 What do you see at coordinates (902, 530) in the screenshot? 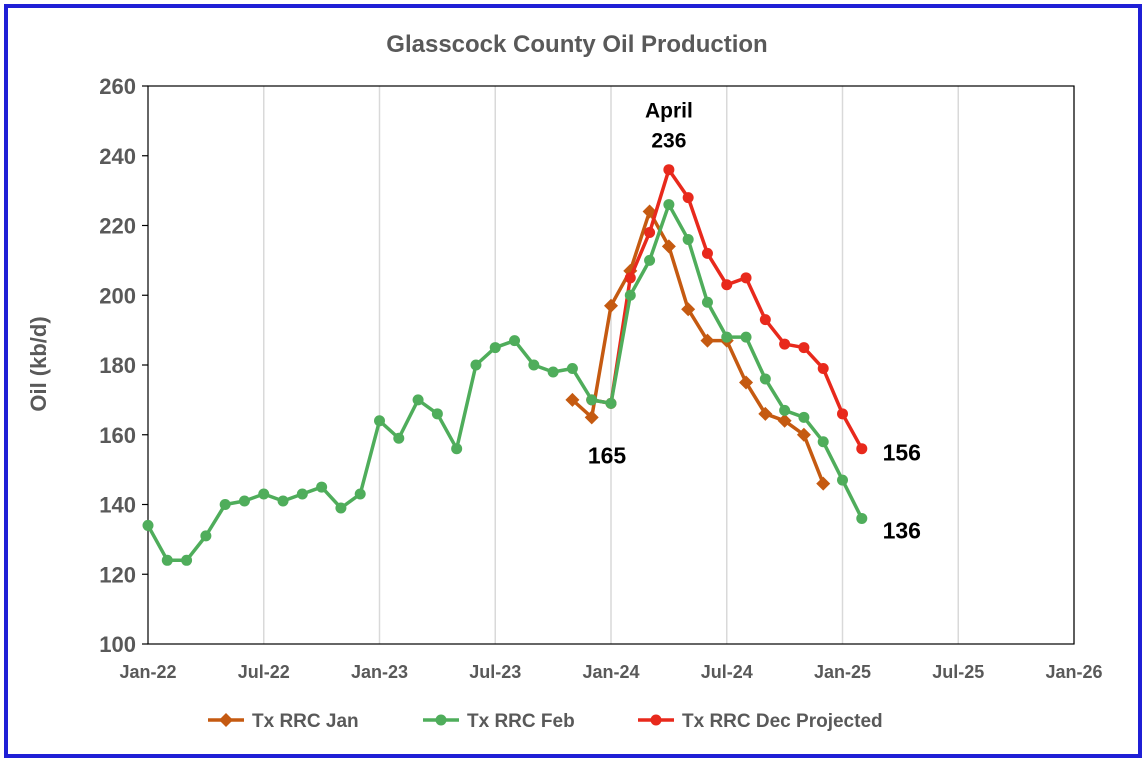
I see `annotation-label: 136` at bounding box center [902, 530].